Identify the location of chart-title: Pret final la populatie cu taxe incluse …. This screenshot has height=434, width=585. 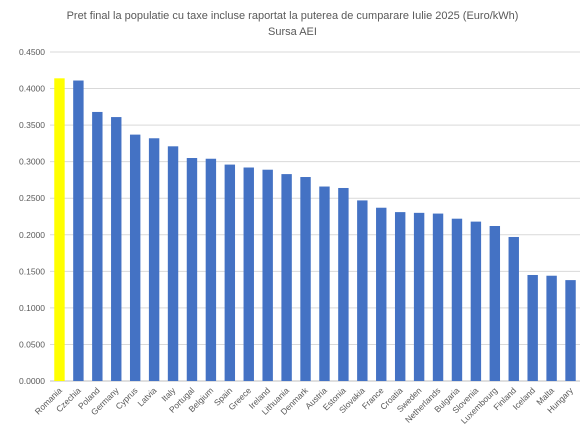
(292, 16).